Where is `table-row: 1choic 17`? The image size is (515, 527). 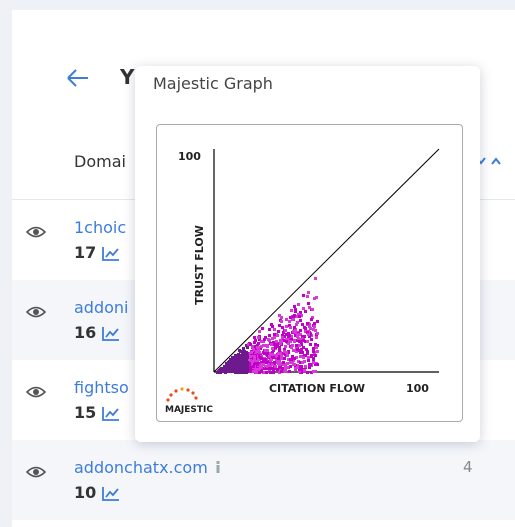 table-row: 1choic 17 is located at coordinates (263, 240).